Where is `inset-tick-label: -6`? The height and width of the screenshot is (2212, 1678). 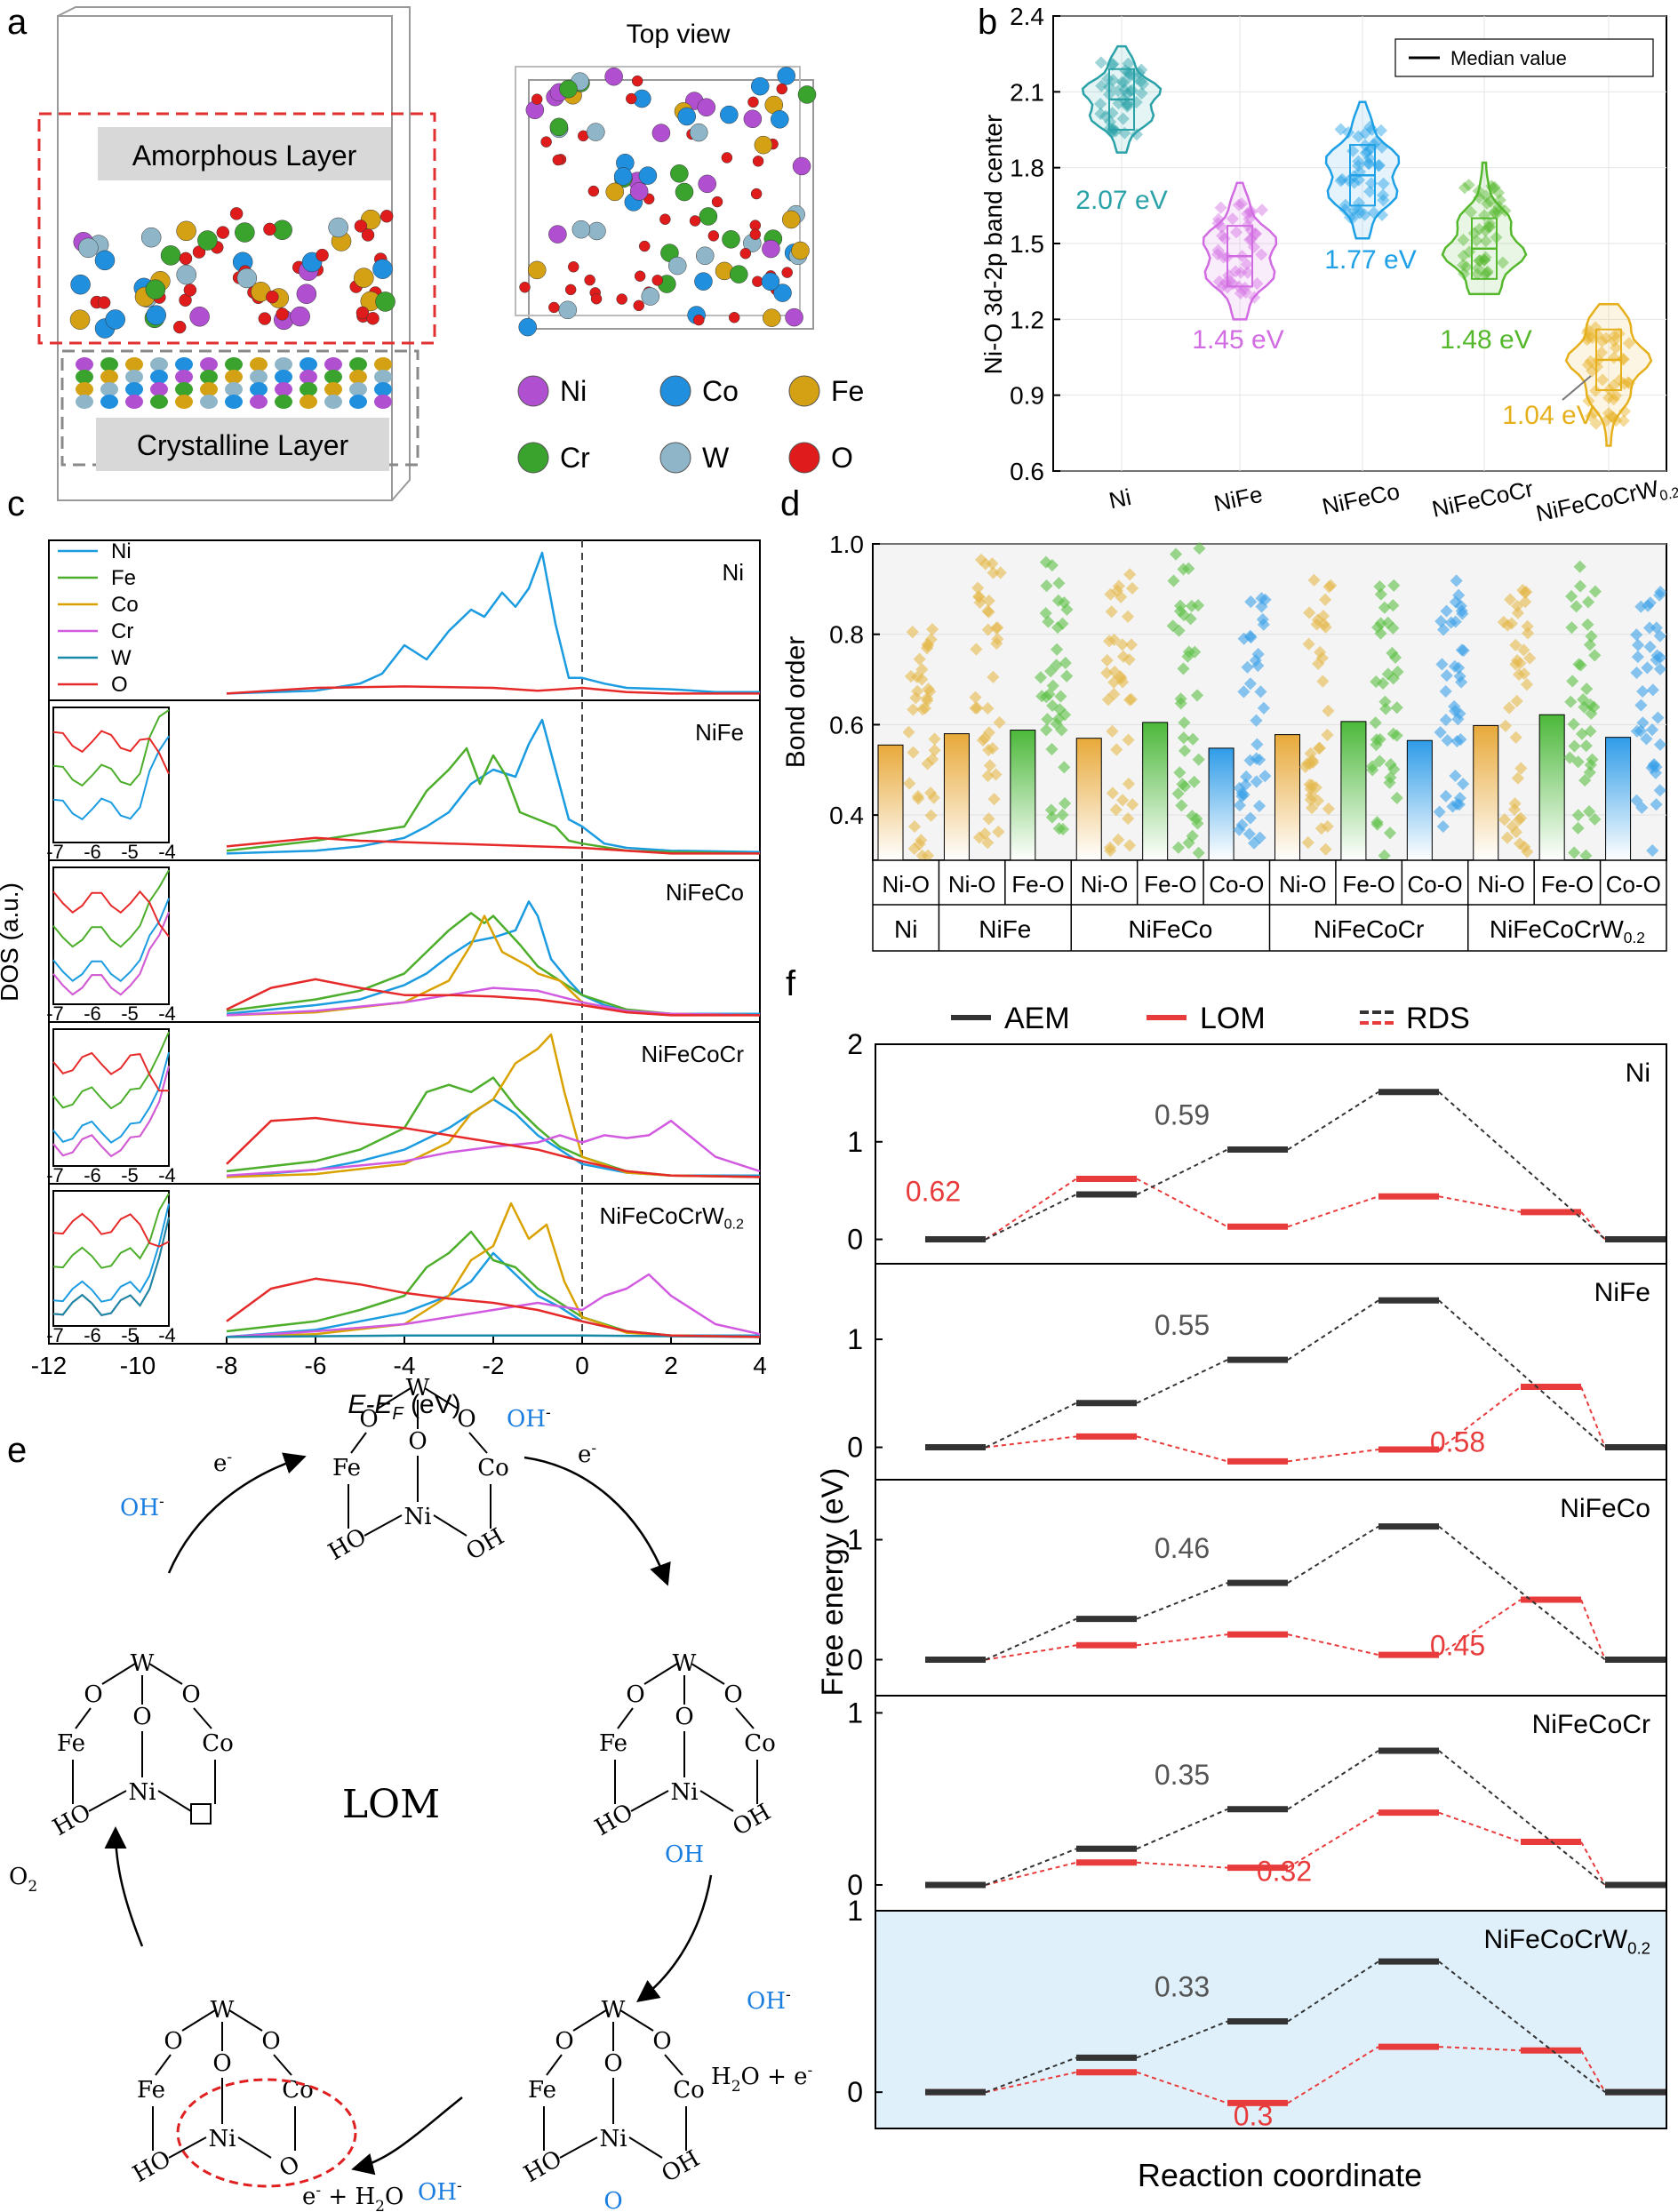 inset-tick-label: -6 is located at coordinates (93, 1013).